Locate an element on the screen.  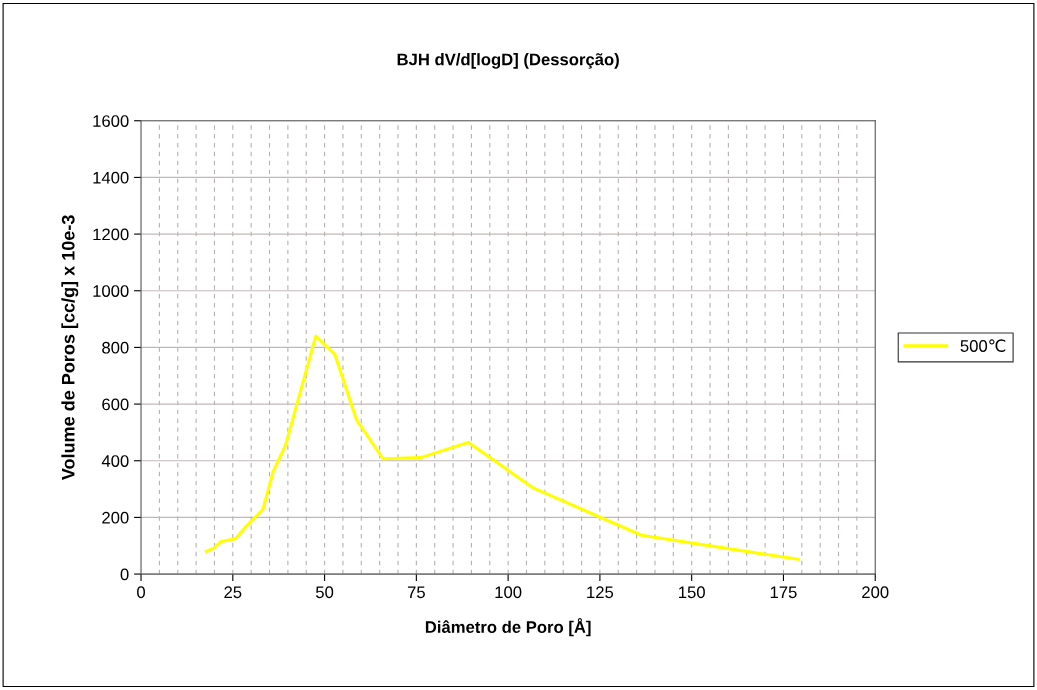
y-tick-label: 1000 is located at coordinates (111, 291).